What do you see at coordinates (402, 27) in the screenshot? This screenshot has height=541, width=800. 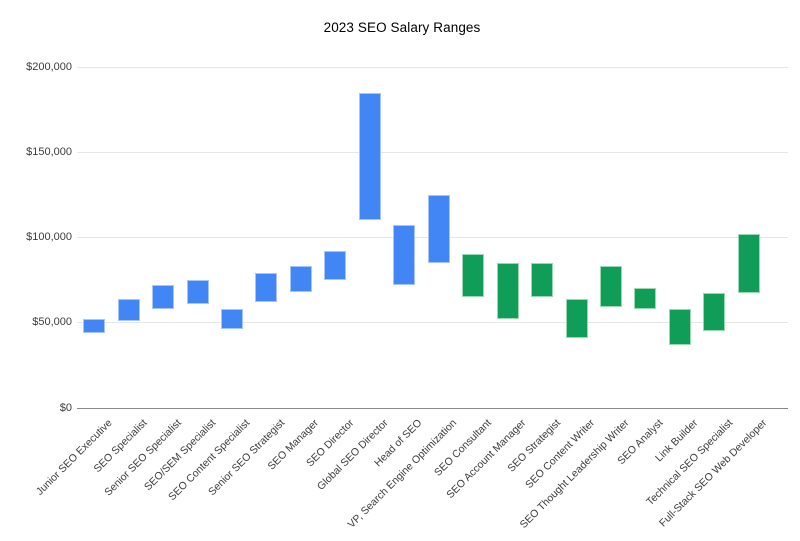 I see `chart-title: 2023 SEO Salary Ranges` at bounding box center [402, 27].